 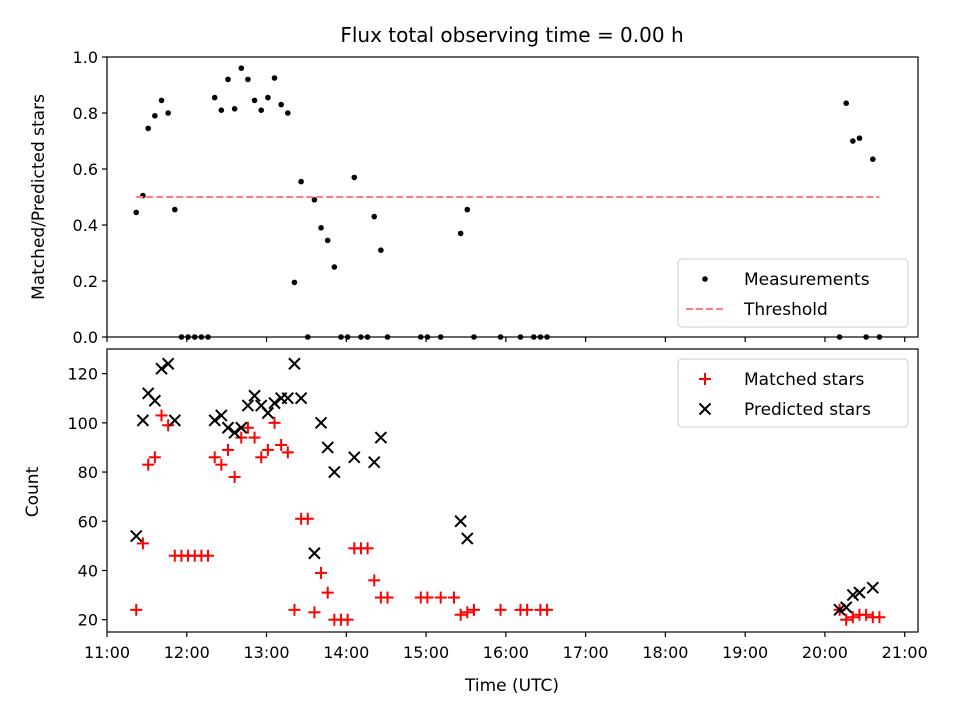 I want to click on chart-title: Flux total observing time = 0.00 h, so click(x=511, y=35).